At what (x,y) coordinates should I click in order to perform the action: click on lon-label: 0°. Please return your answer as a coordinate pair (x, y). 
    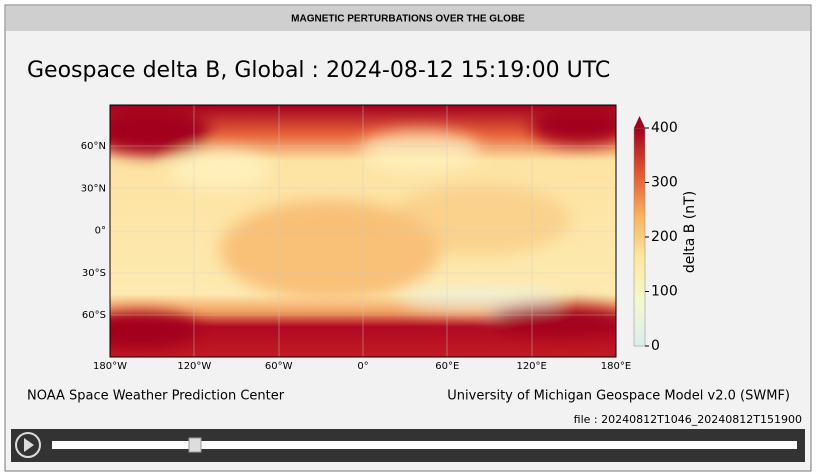
    Looking at the image, I should click on (362, 366).